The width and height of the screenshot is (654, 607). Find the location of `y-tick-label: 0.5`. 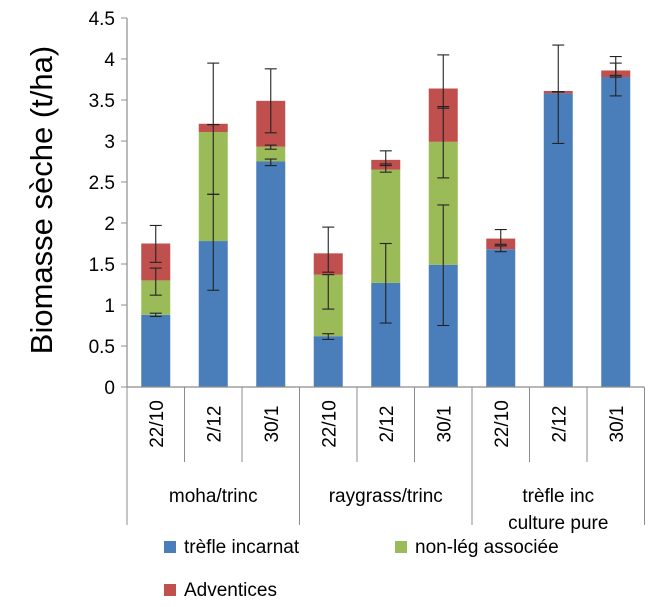

y-tick-label: 0.5 is located at coordinates (102, 347).